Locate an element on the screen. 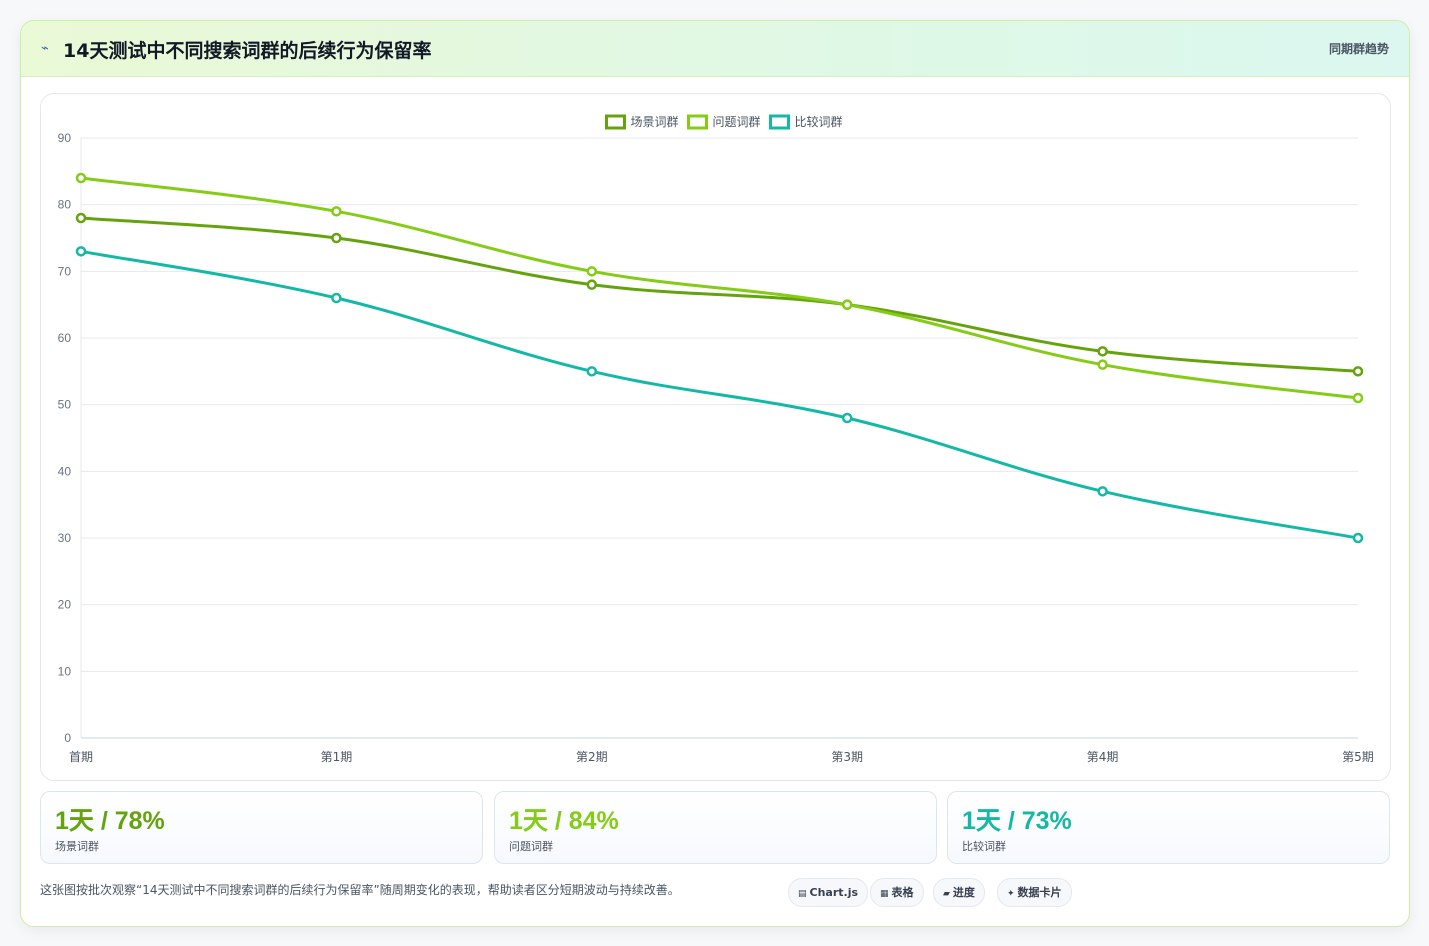 The width and height of the screenshot is (1429, 946). y-tick-label: 0 is located at coordinates (67, 738).